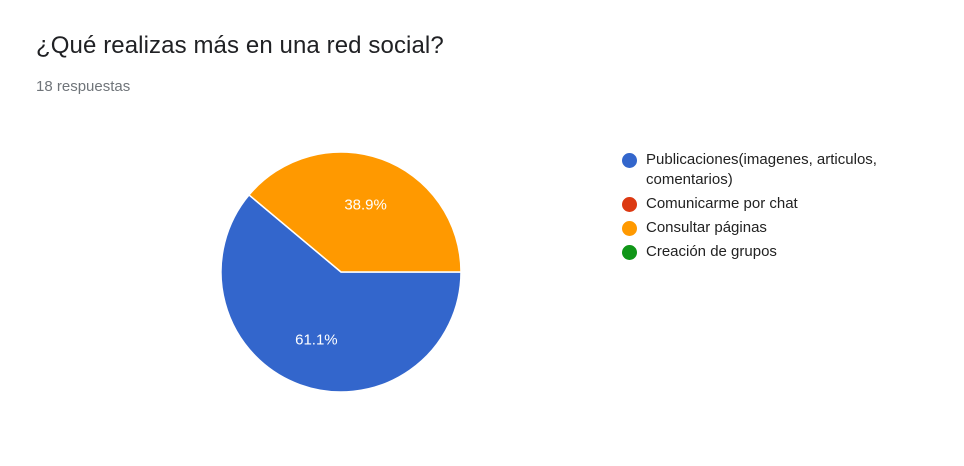 Image resolution: width=964 pixels, height=466 pixels. I want to click on response-count: 18 respuestas, so click(83, 86).